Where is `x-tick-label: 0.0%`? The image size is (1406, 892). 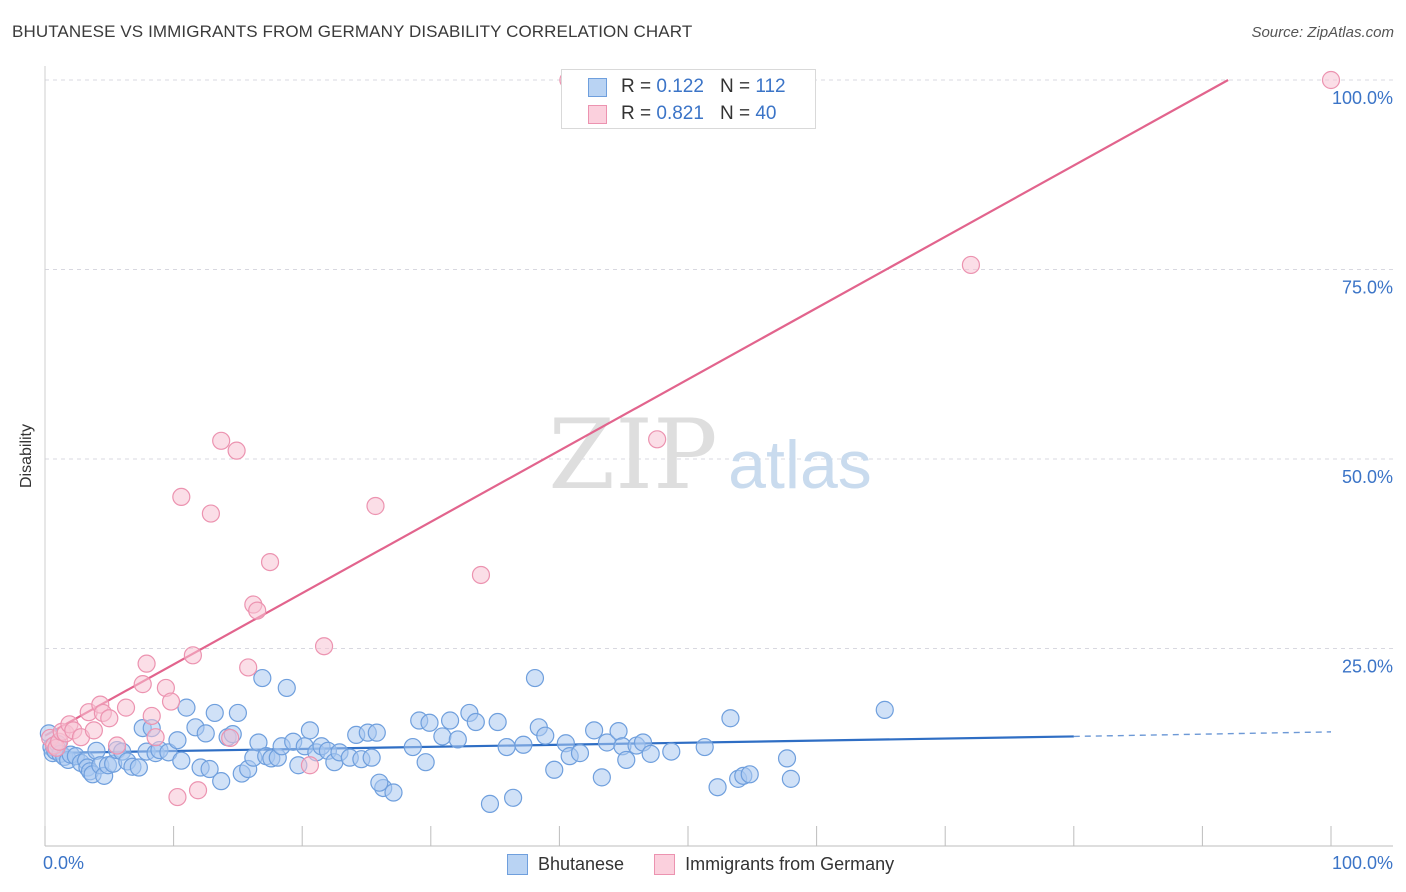
x-tick-label: 0.0% is located at coordinates (63, 863).